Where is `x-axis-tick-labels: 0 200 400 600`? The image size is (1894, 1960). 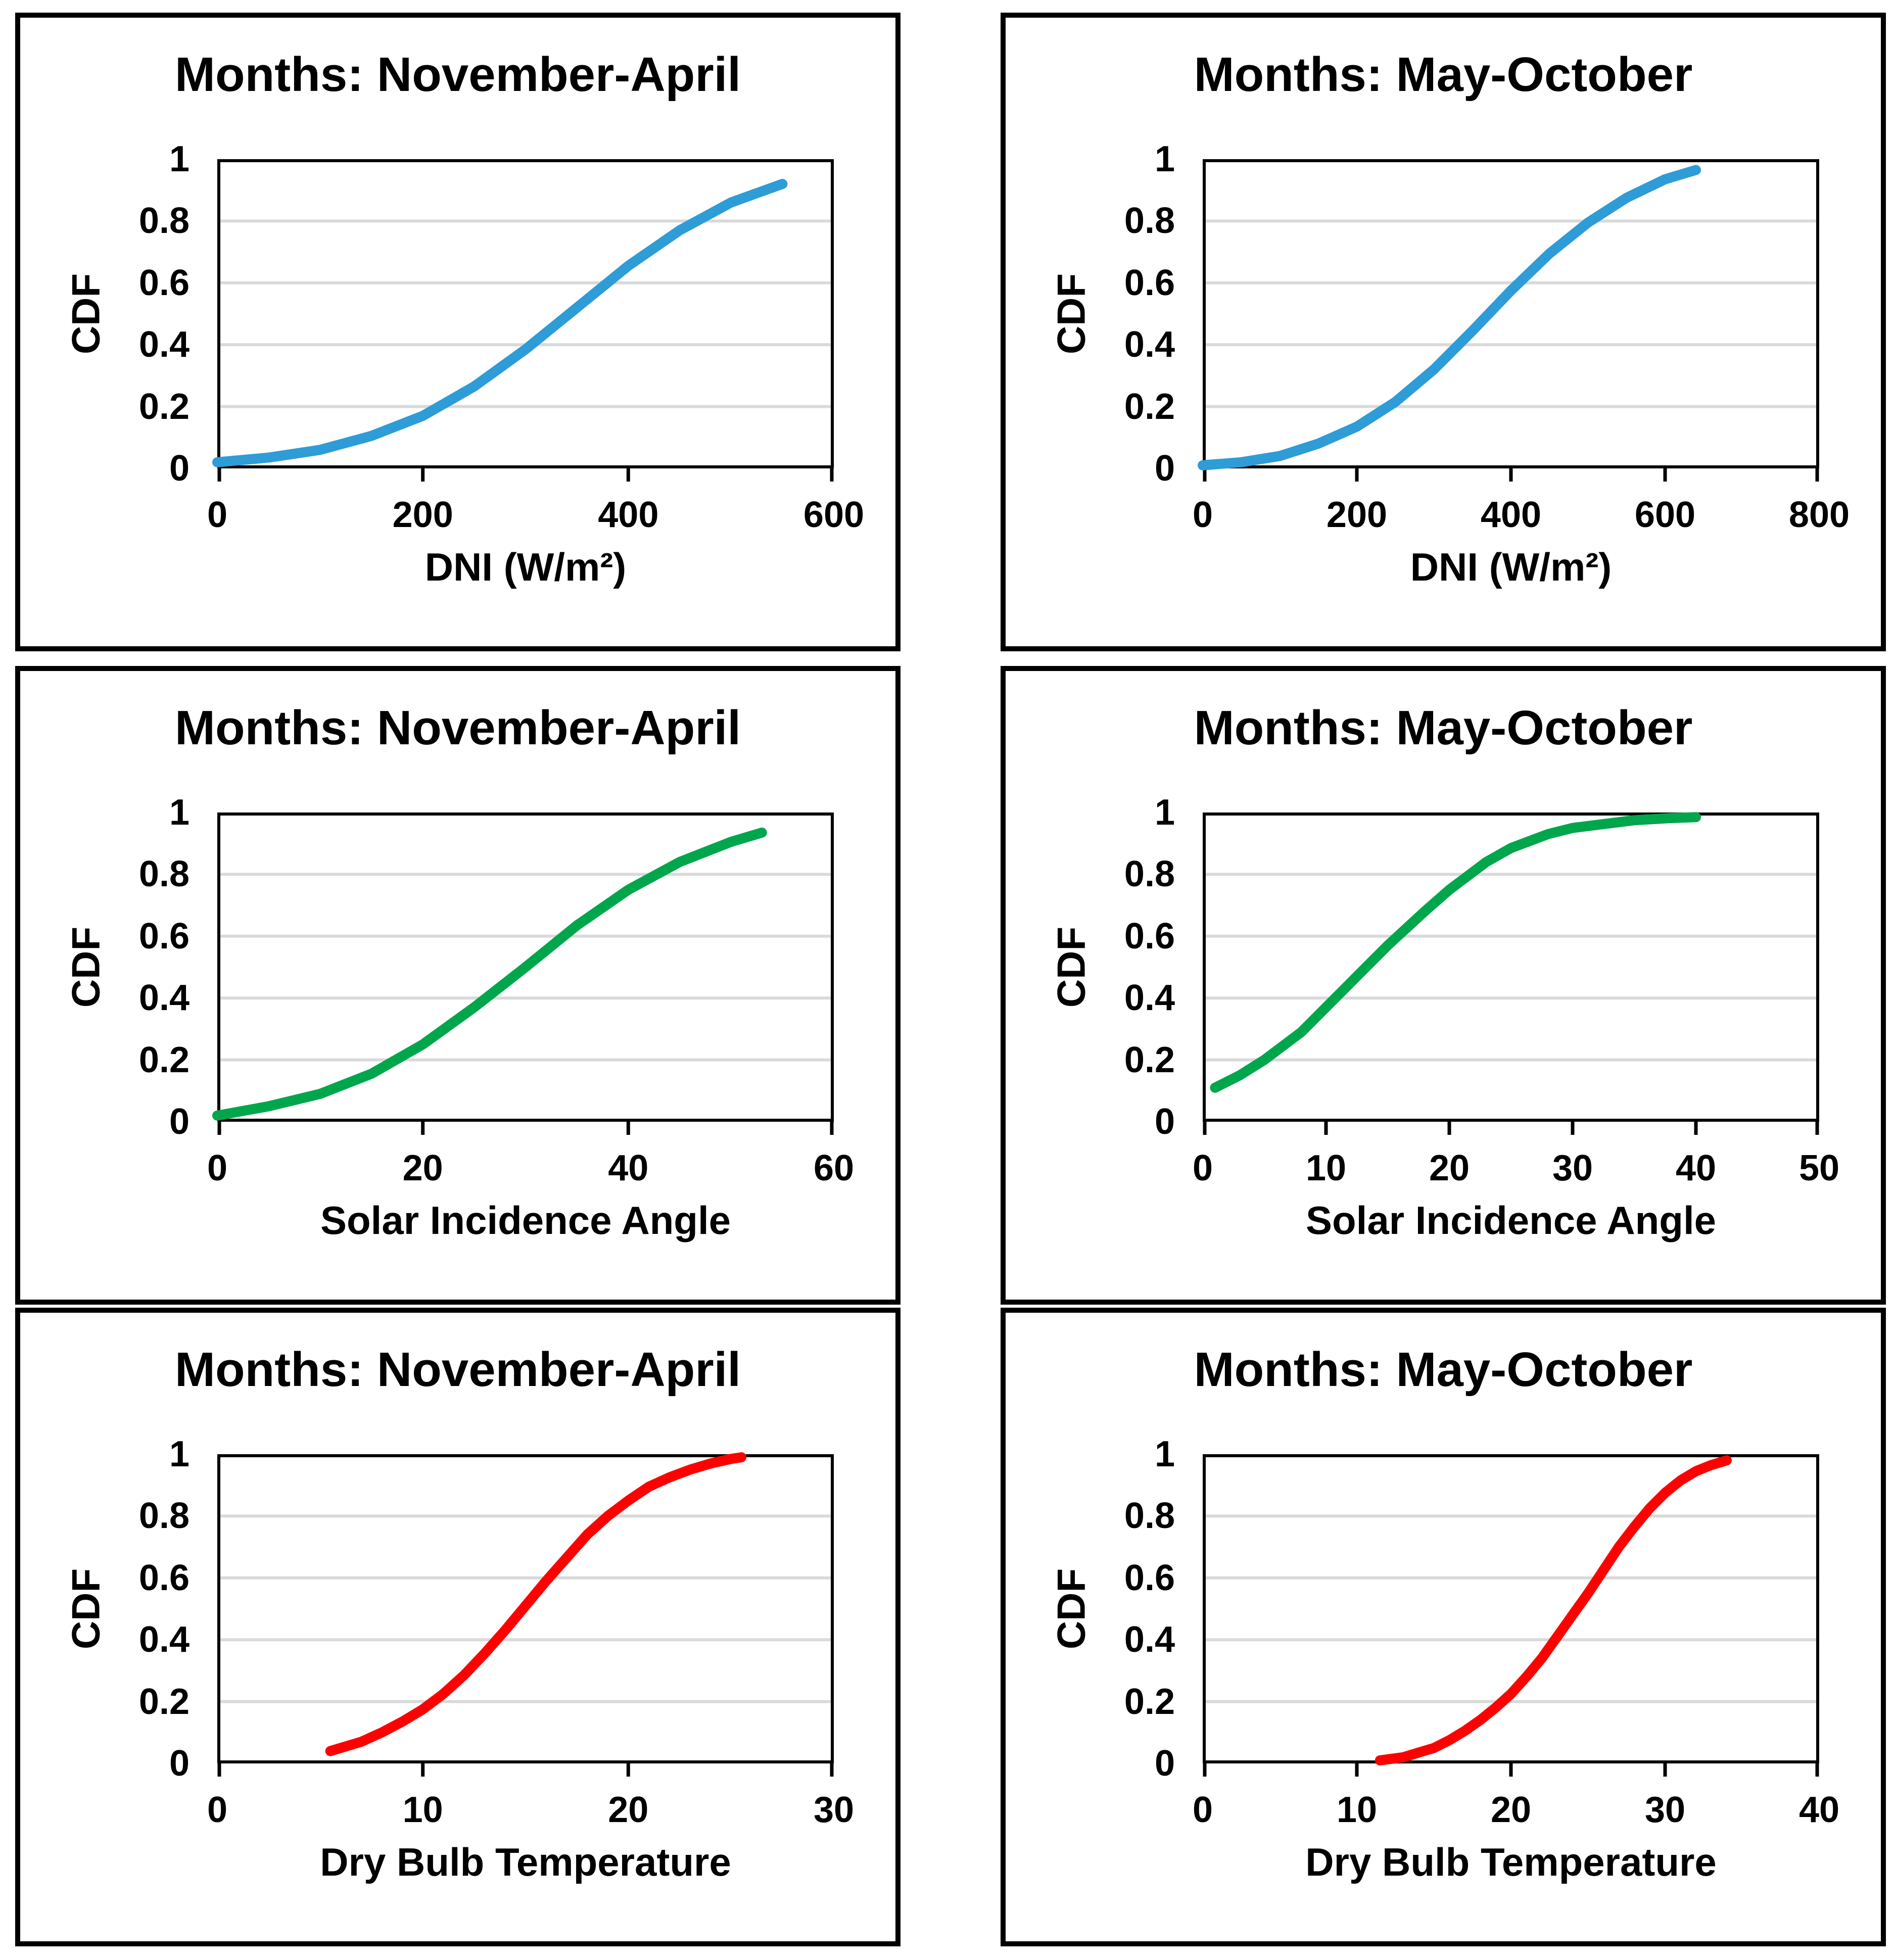
x-axis-tick-labels: 0 200 400 600 is located at coordinates (535, 518).